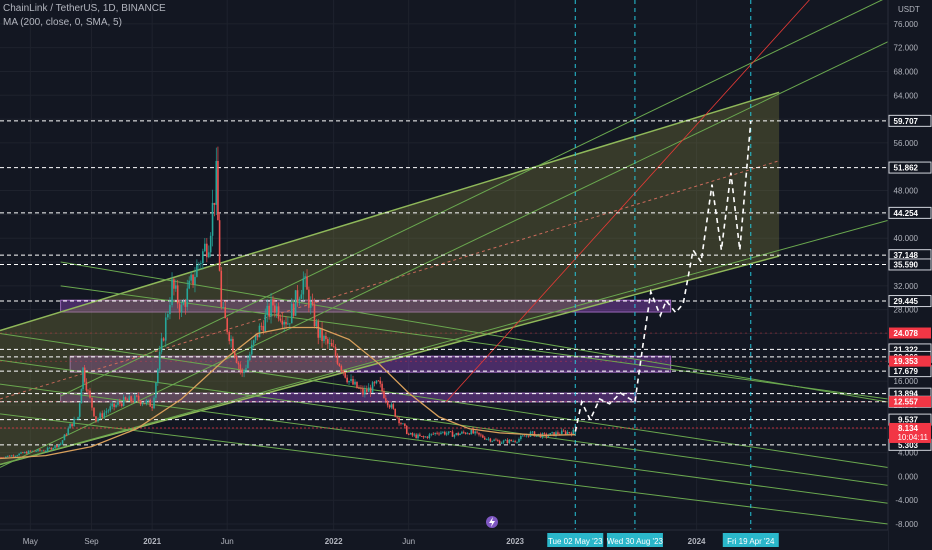  I want to click on price-tick-label: 32.000, so click(906, 286).